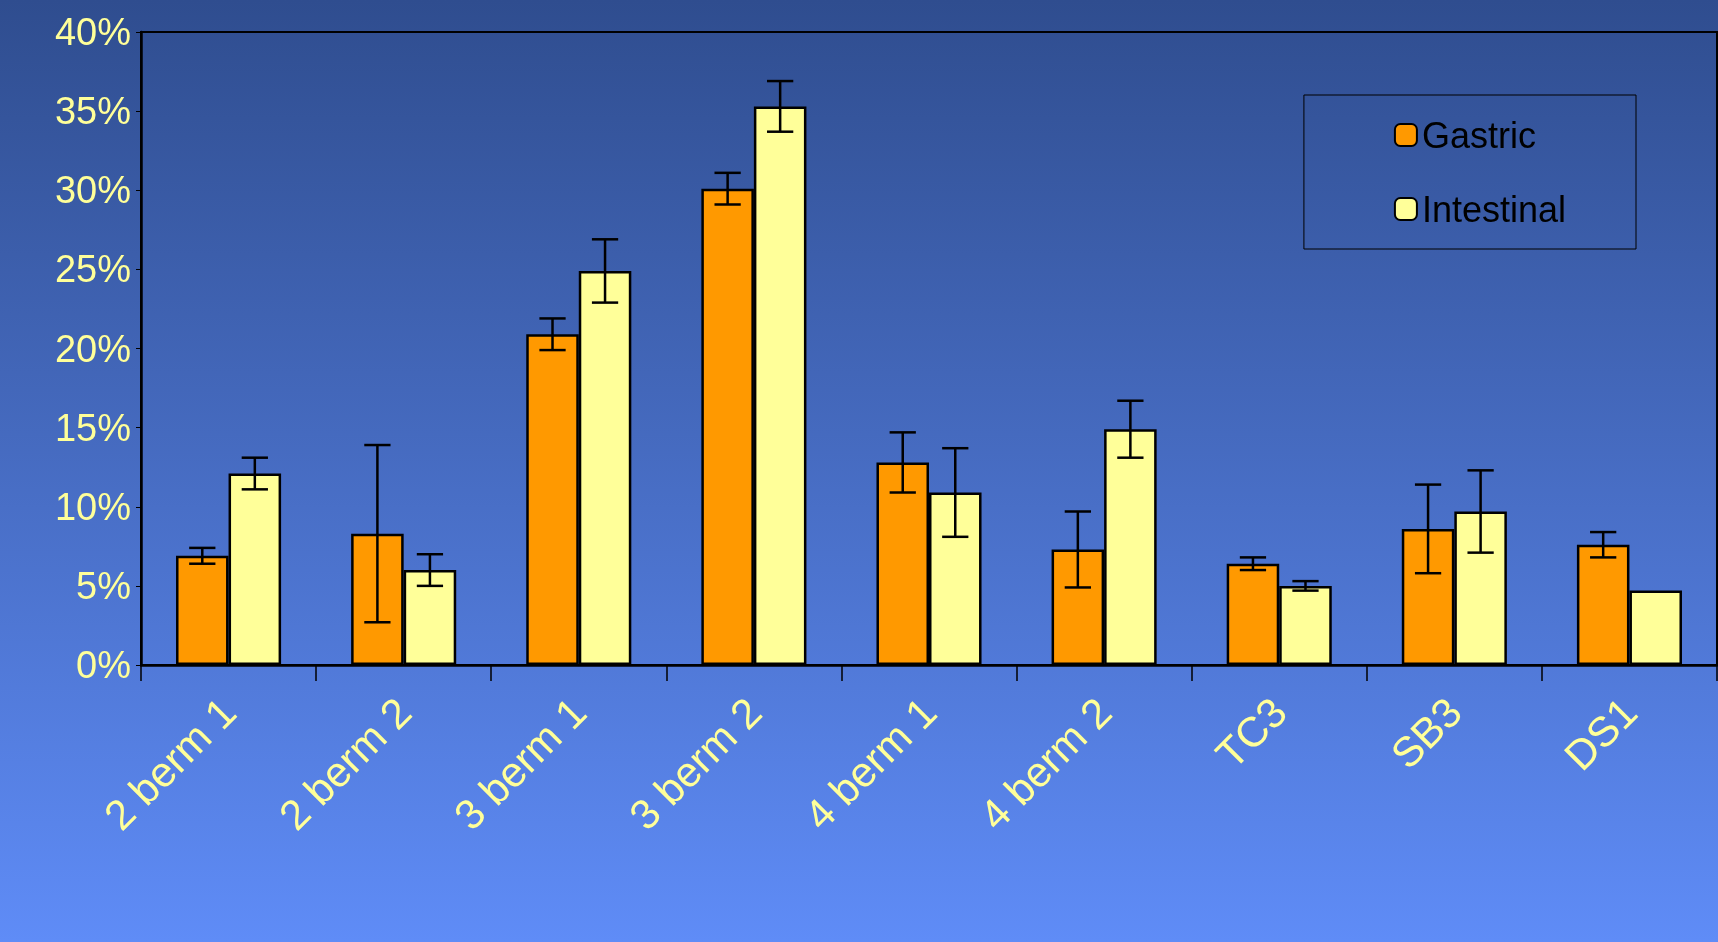 Image resolution: width=1718 pixels, height=942 pixels. I want to click on y-tick-label: 20%, so click(92, 348).